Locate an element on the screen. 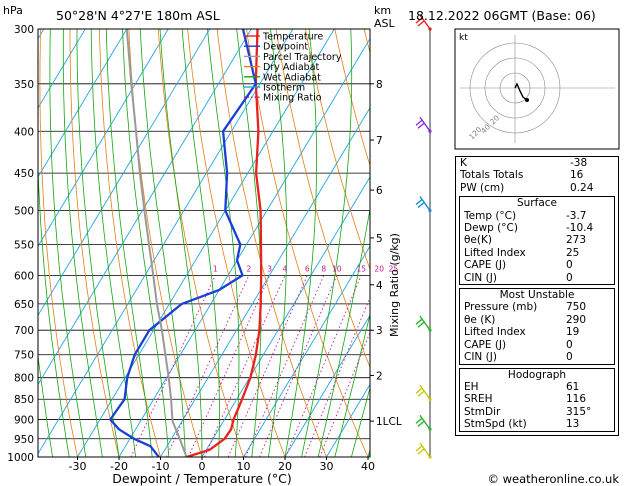  footer-credit: © weatheronline.co.uk is located at coordinates (553, 479).